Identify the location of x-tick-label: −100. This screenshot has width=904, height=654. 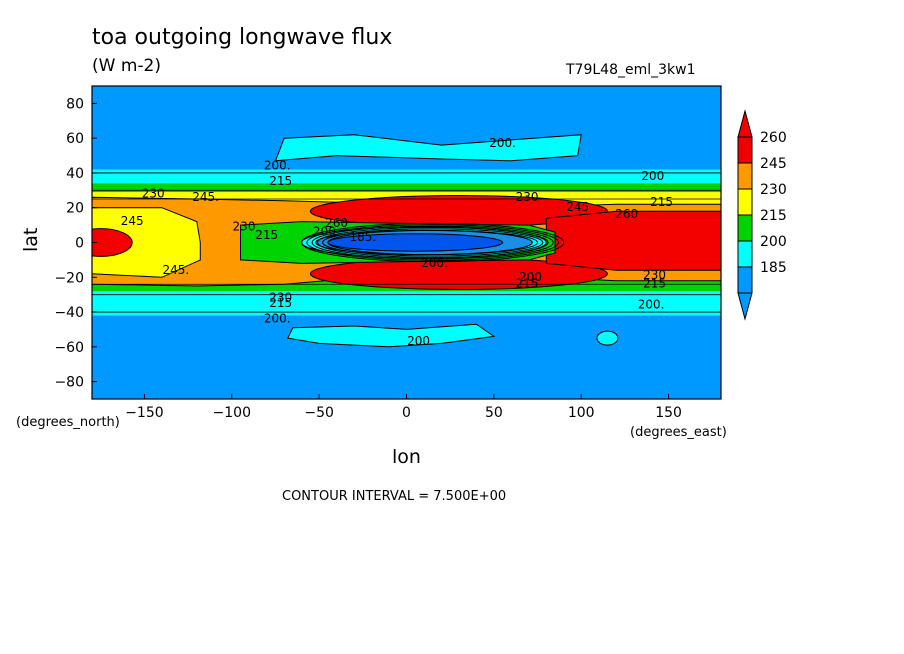
(232, 413).